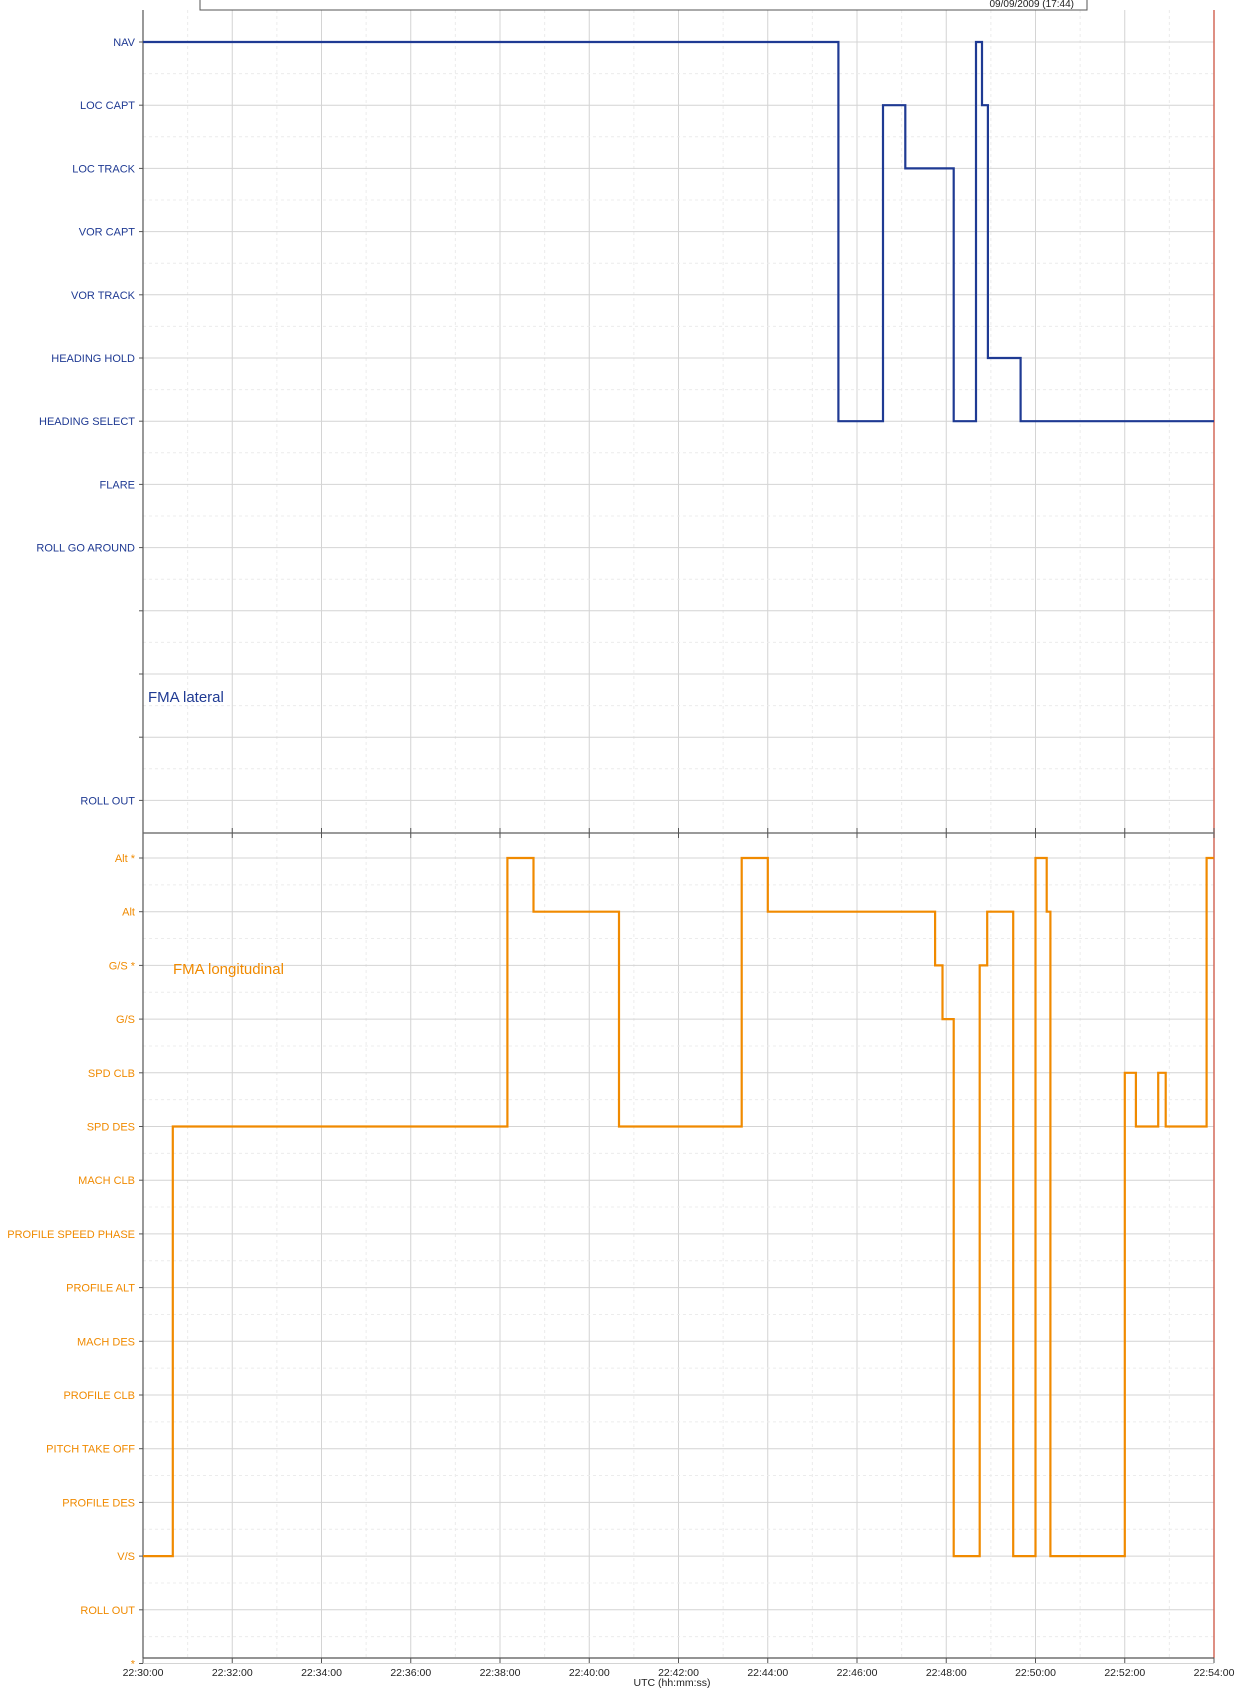 The image size is (1247, 1690). What do you see at coordinates (85, 549) in the screenshot?
I see `y-tick-label-lateral: ROLL GO AROUND` at bounding box center [85, 549].